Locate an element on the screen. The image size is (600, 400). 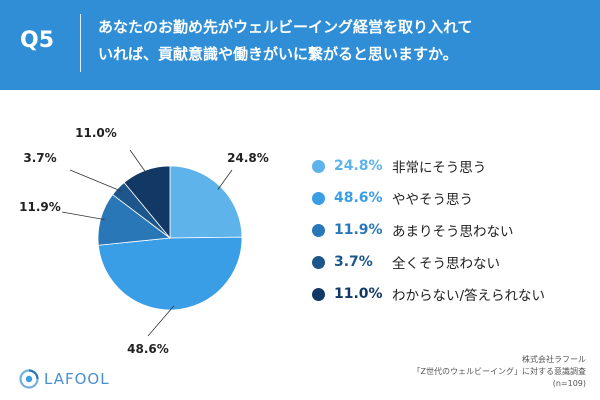
legend-item: 48.6% ややそう思う is located at coordinates (452, 198).